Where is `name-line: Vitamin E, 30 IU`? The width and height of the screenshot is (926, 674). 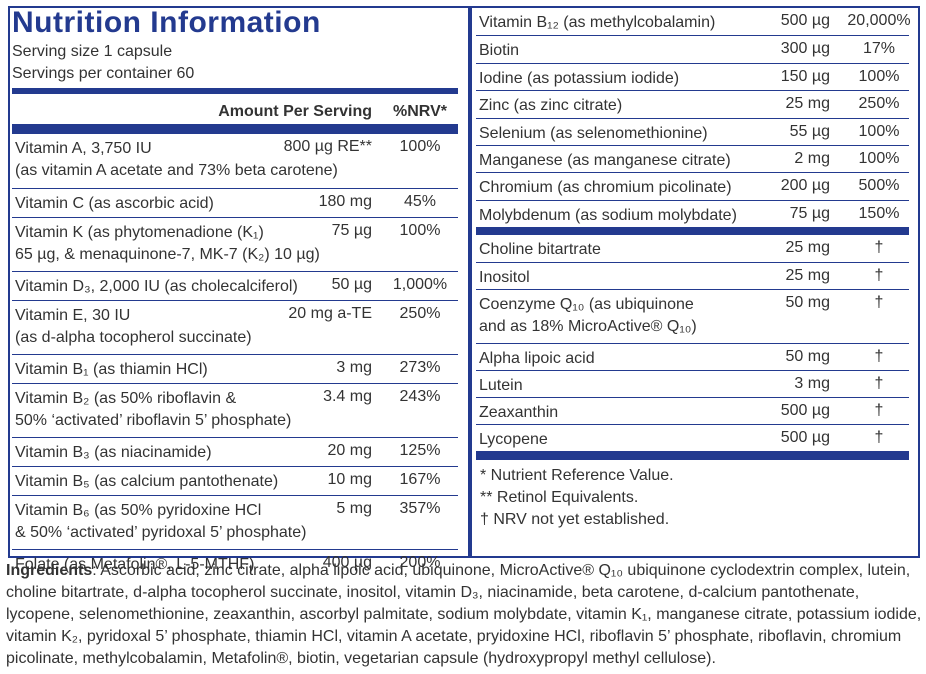
name-line: Vitamin E, 30 IU is located at coordinates (73, 315).